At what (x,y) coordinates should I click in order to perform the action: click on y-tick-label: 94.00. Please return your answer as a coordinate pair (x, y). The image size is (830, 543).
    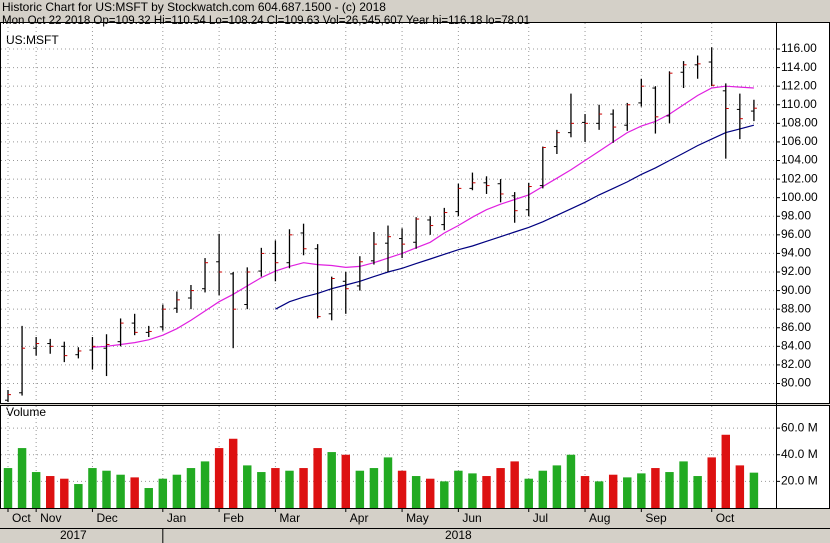
    Looking at the image, I should click on (796, 253).